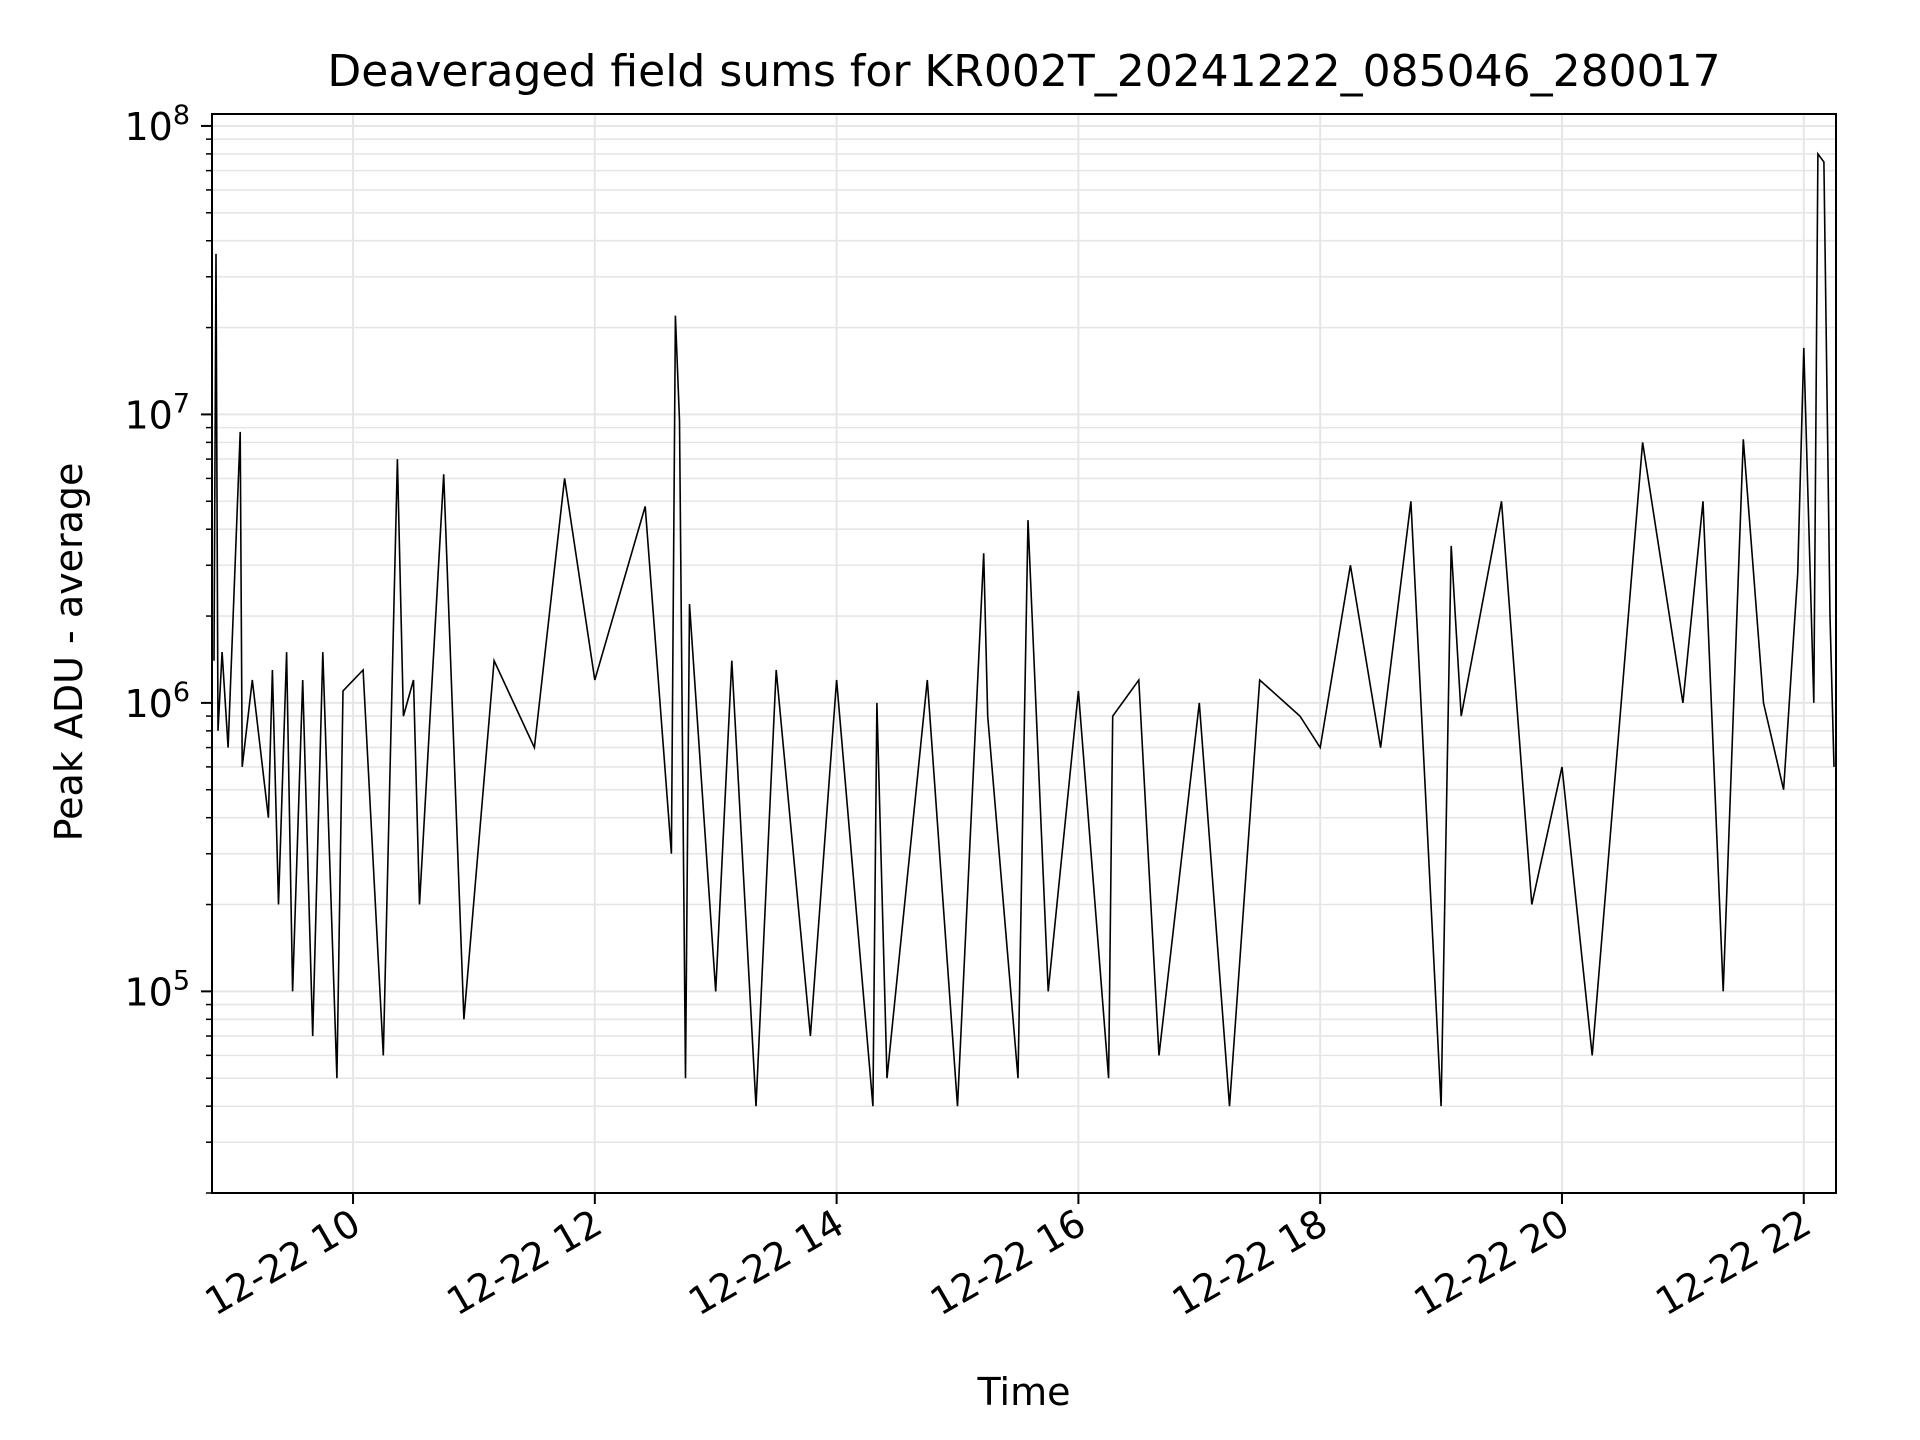 This screenshot has width=1920, height=1440. What do you see at coordinates (1024, 1392) in the screenshot?
I see `x-axis-label: Time` at bounding box center [1024, 1392].